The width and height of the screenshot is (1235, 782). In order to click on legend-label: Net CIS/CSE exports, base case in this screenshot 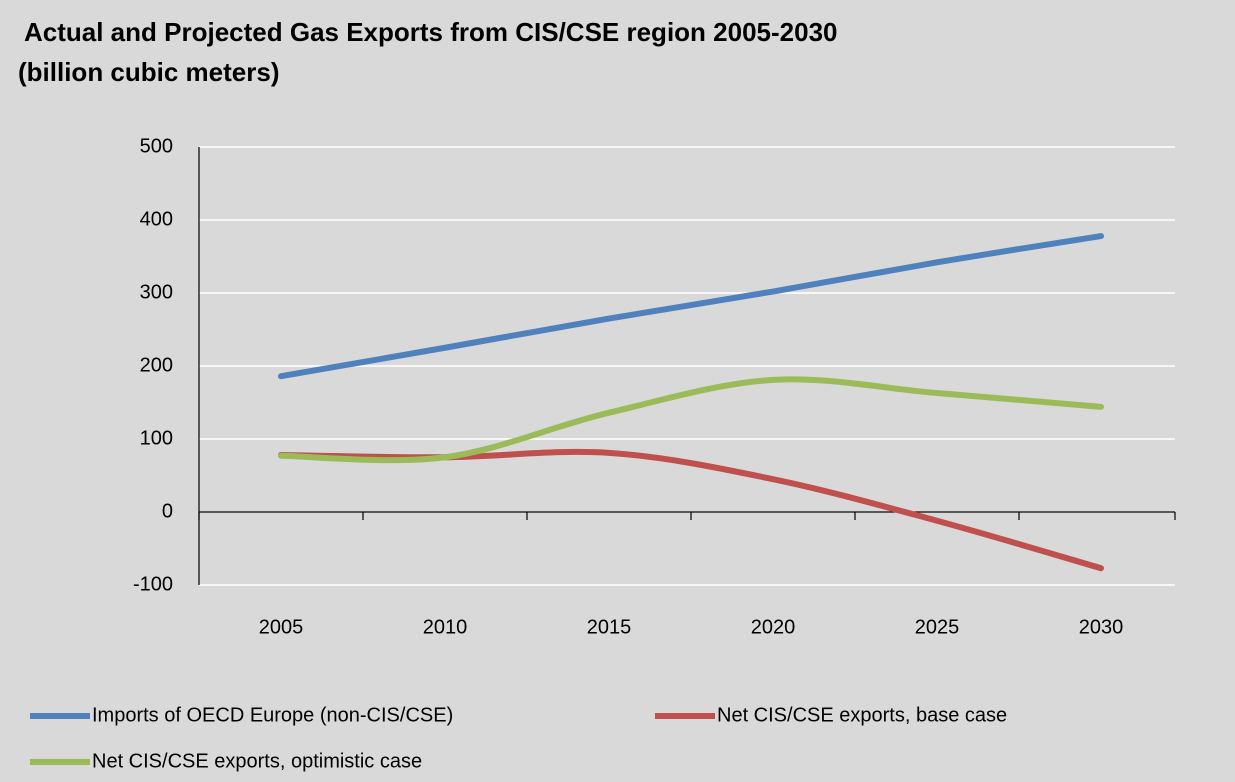, I will do `click(862, 715)`.